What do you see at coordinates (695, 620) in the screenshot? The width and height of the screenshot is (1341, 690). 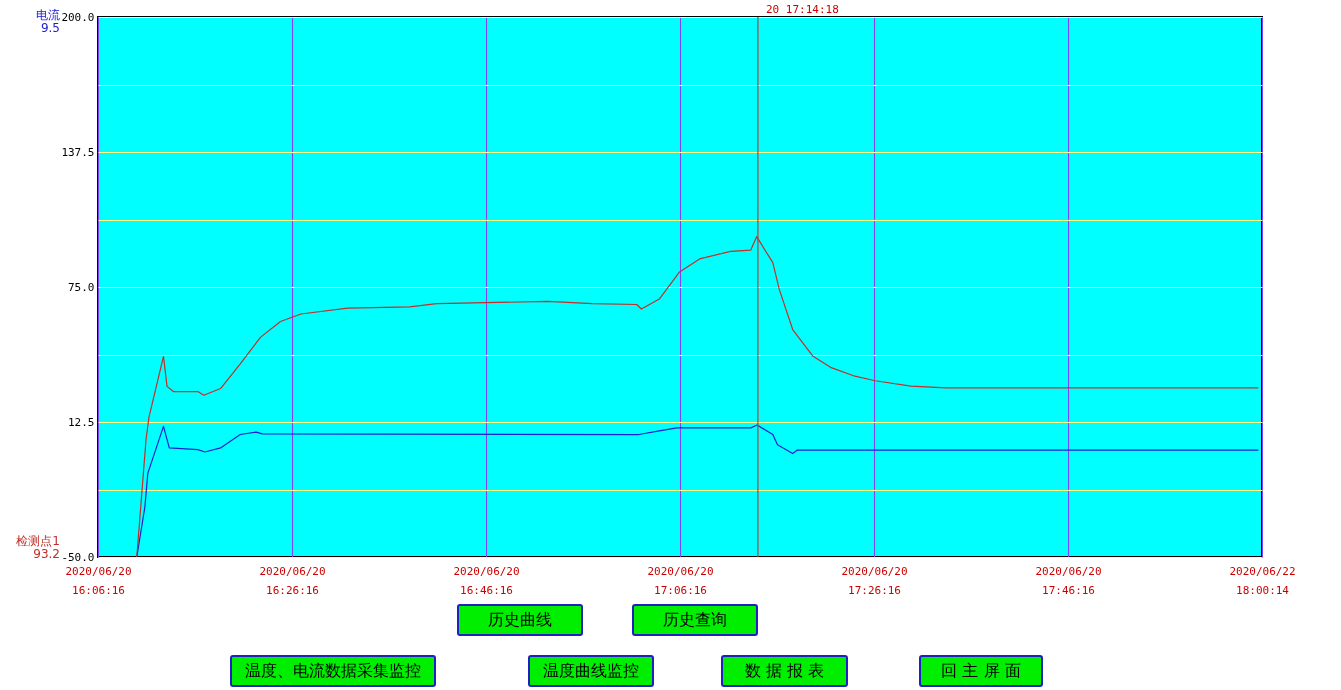 I see `text: 历史查询` at bounding box center [695, 620].